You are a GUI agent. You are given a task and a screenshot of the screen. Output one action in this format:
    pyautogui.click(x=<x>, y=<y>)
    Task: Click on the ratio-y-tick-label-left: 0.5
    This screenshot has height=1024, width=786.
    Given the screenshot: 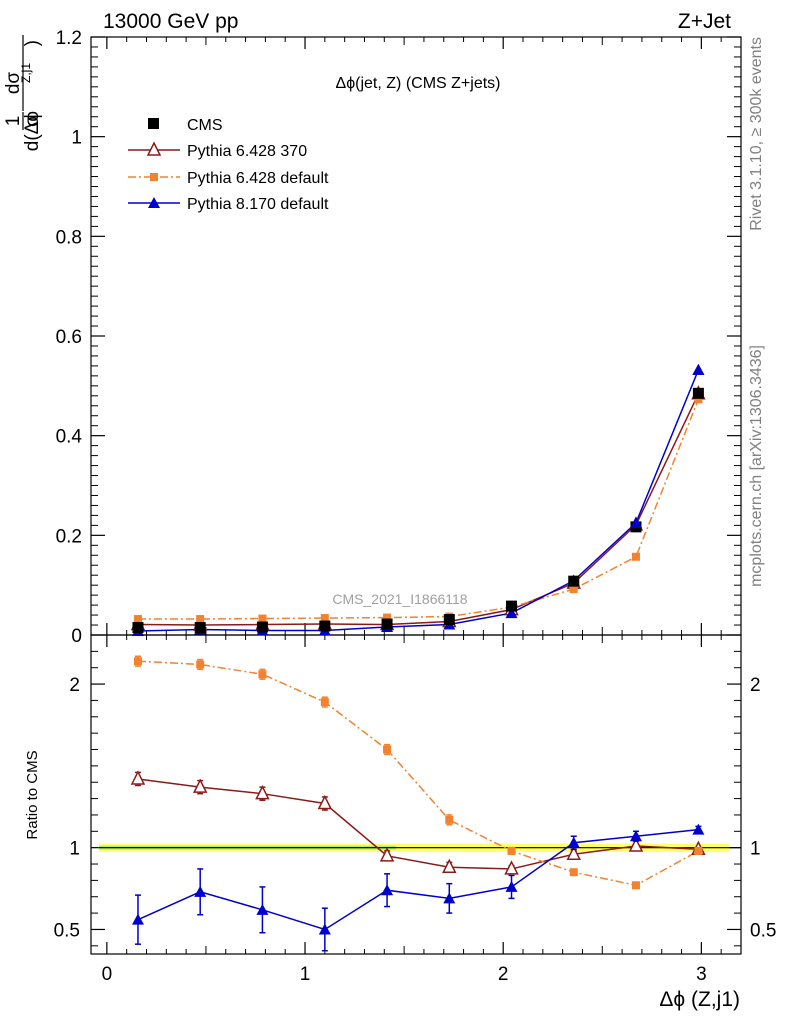 What is the action you would take?
    pyautogui.click(x=67, y=930)
    